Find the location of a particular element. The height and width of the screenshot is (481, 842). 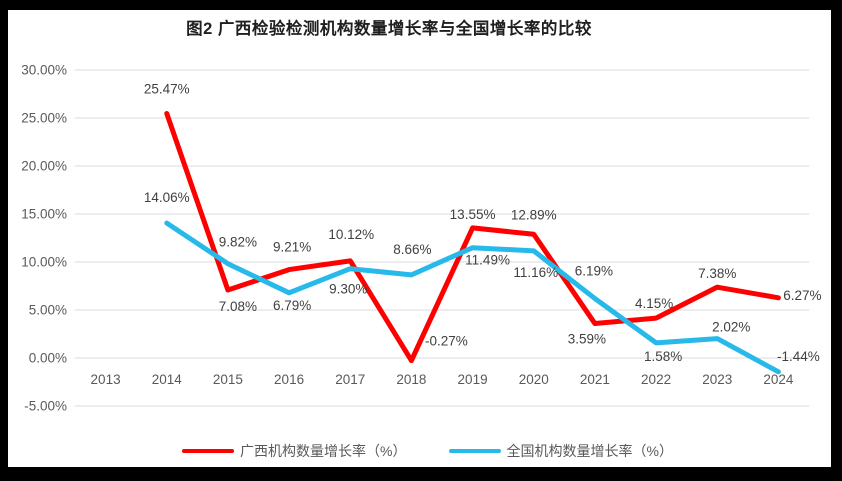

data-label: 14.06% is located at coordinates (167, 197).